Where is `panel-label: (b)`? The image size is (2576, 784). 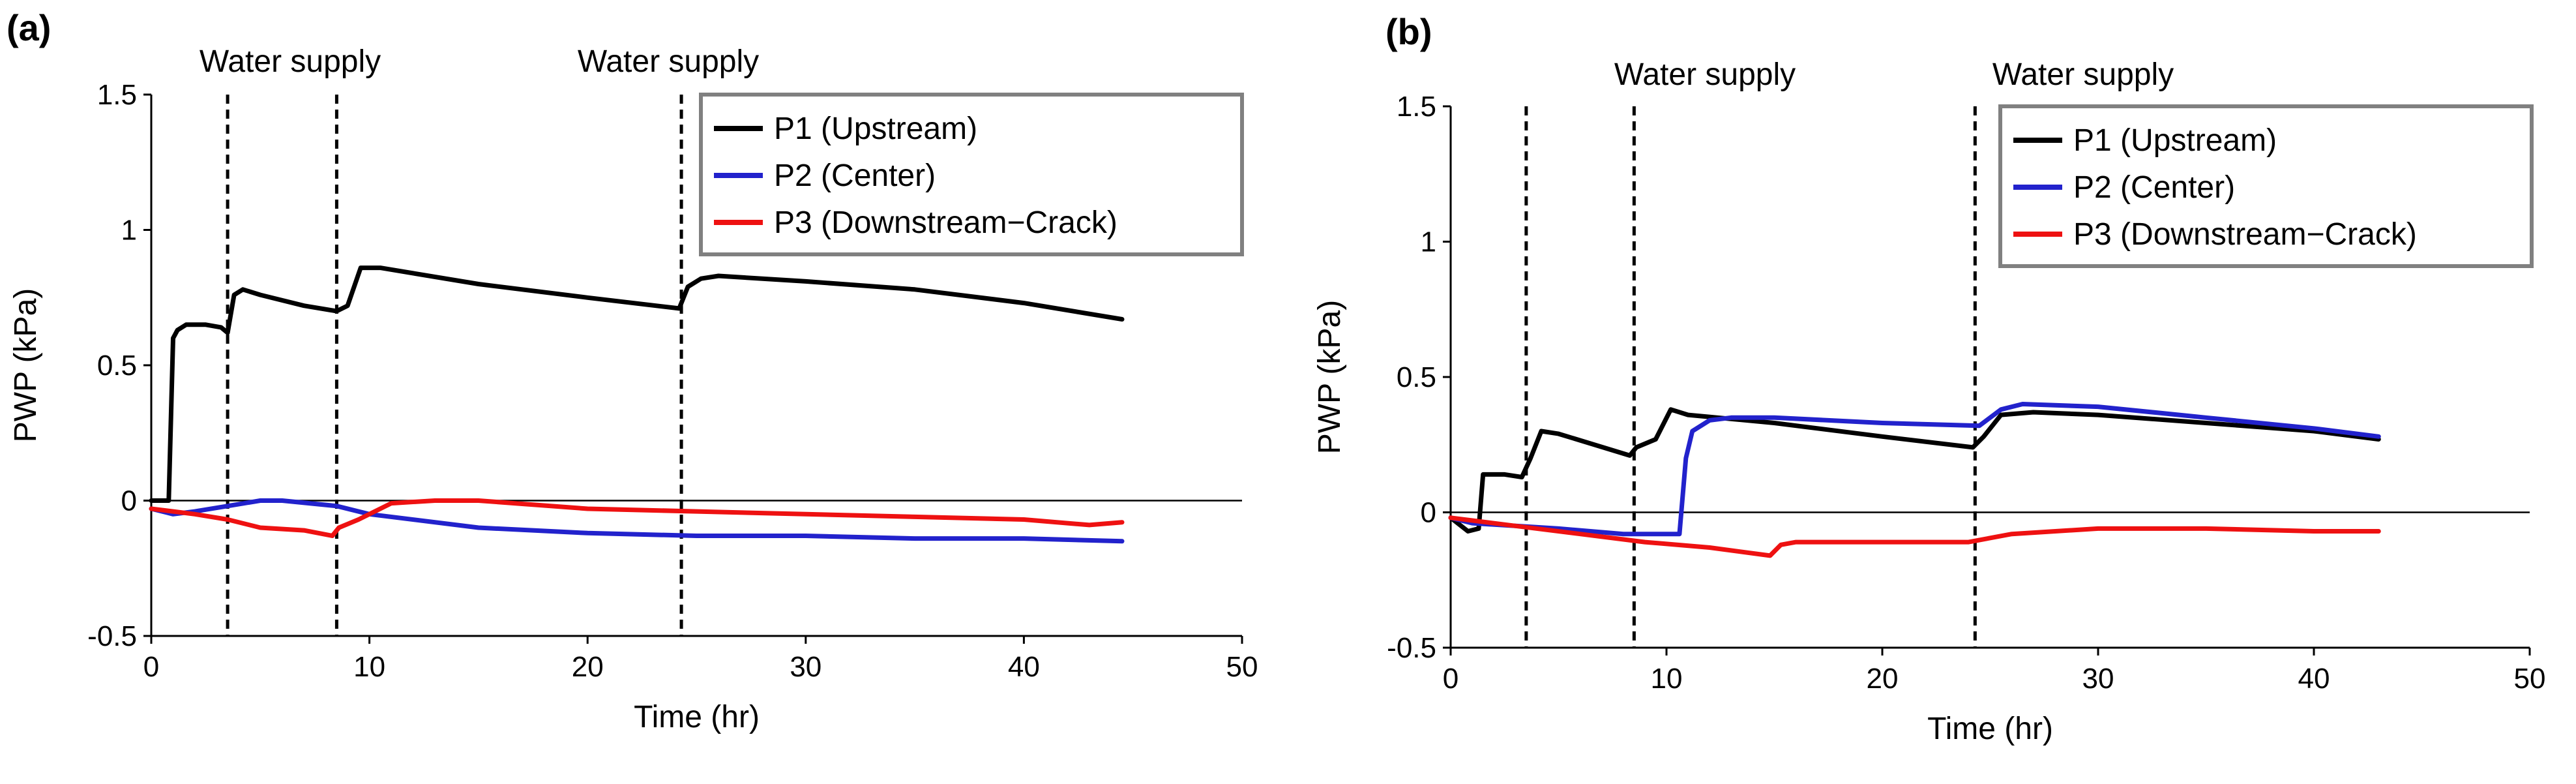
panel-label: (b) is located at coordinates (1408, 31).